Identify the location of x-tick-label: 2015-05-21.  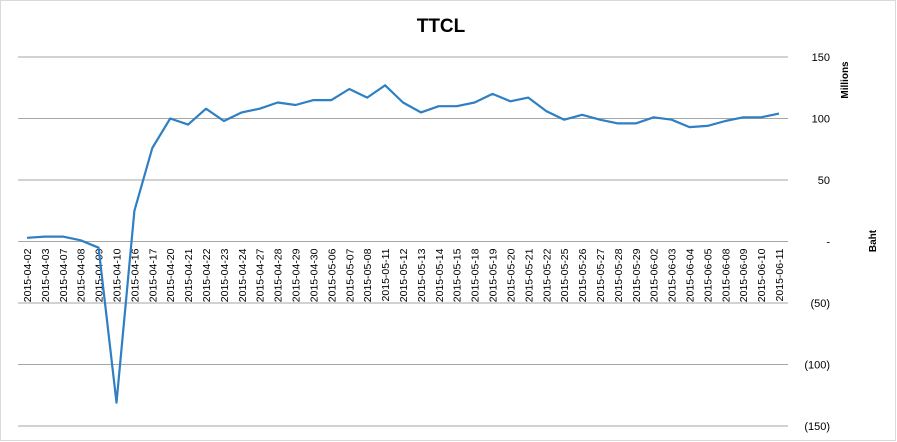
(529, 275).